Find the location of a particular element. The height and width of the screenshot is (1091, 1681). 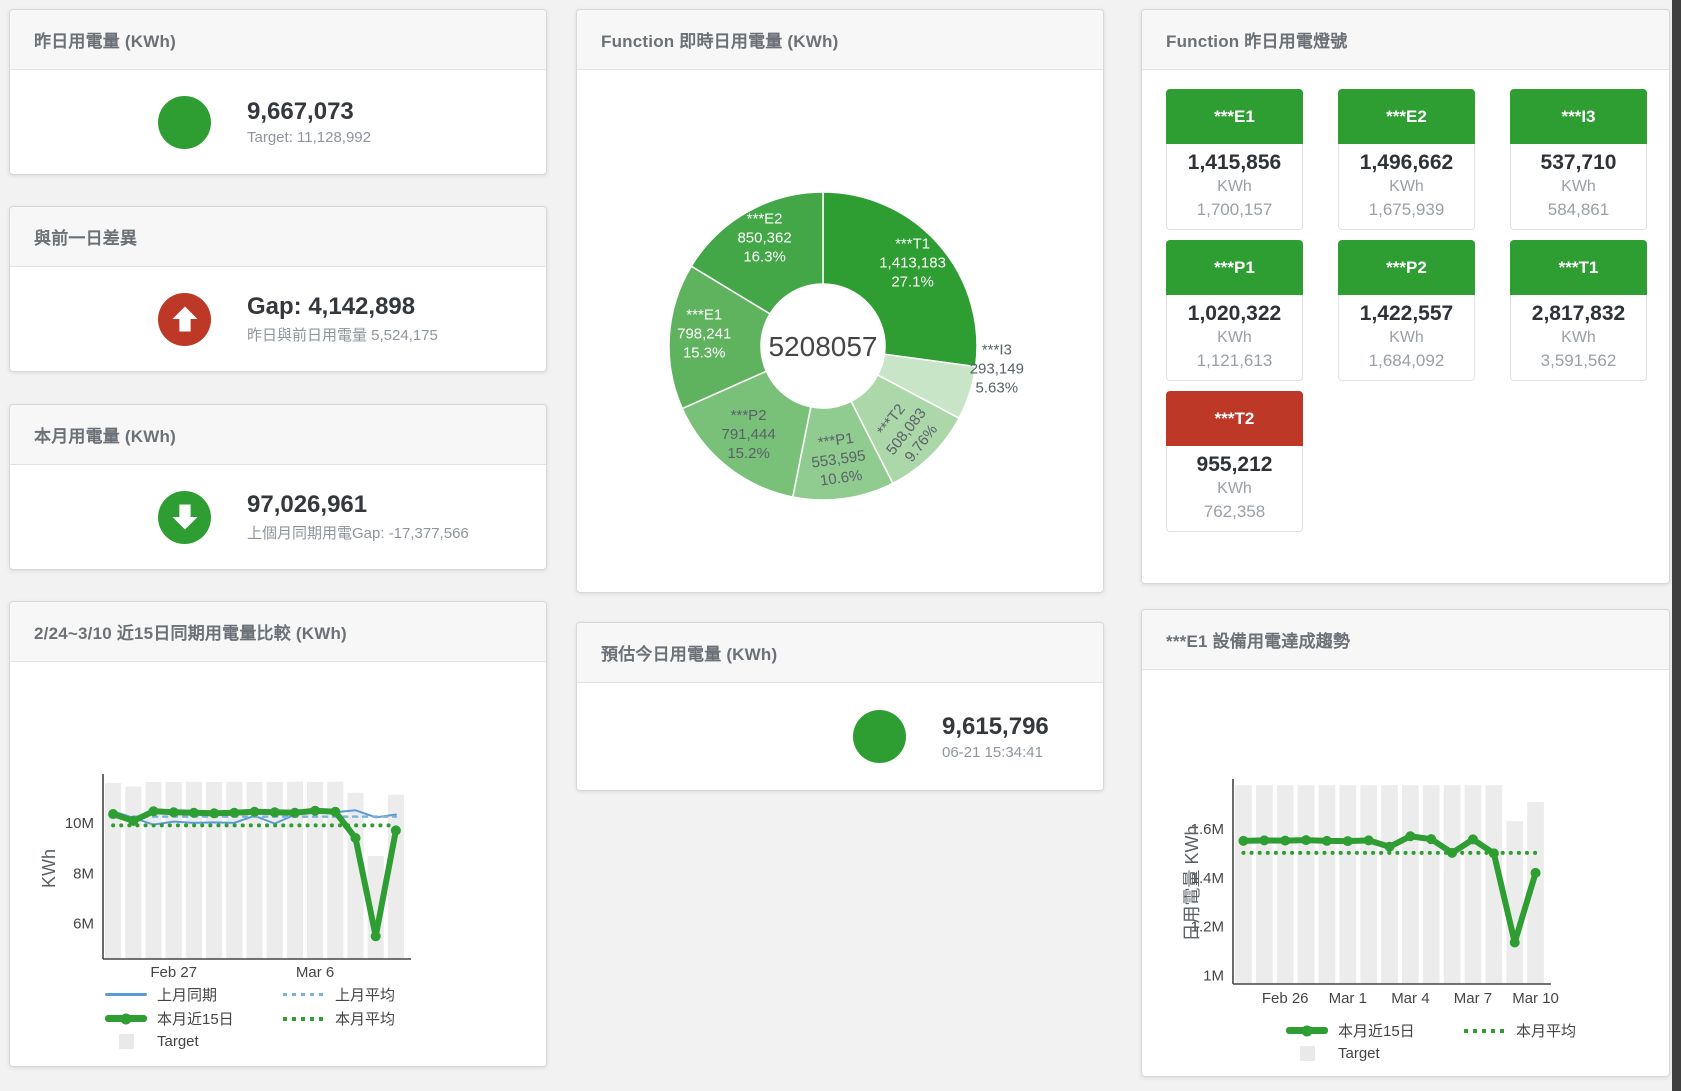

tile-header: ***E1 is located at coordinates (1234, 116).